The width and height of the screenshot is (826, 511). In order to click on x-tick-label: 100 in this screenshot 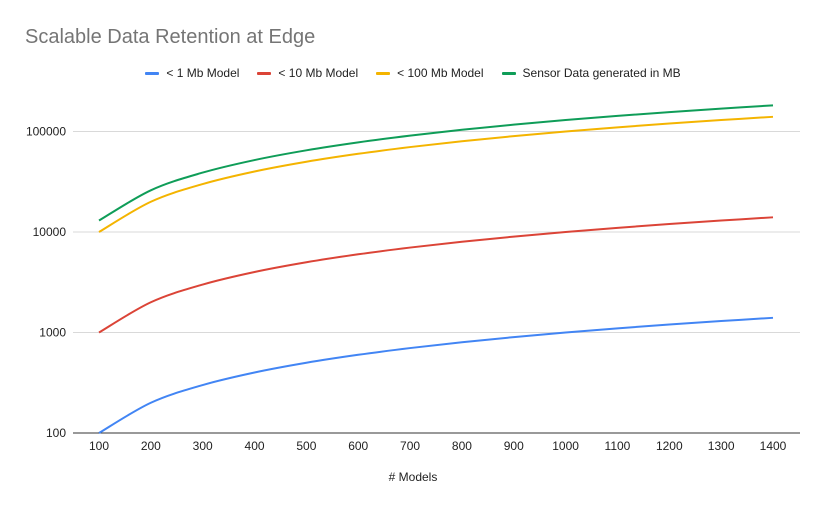, I will do `click(99, 446)`.